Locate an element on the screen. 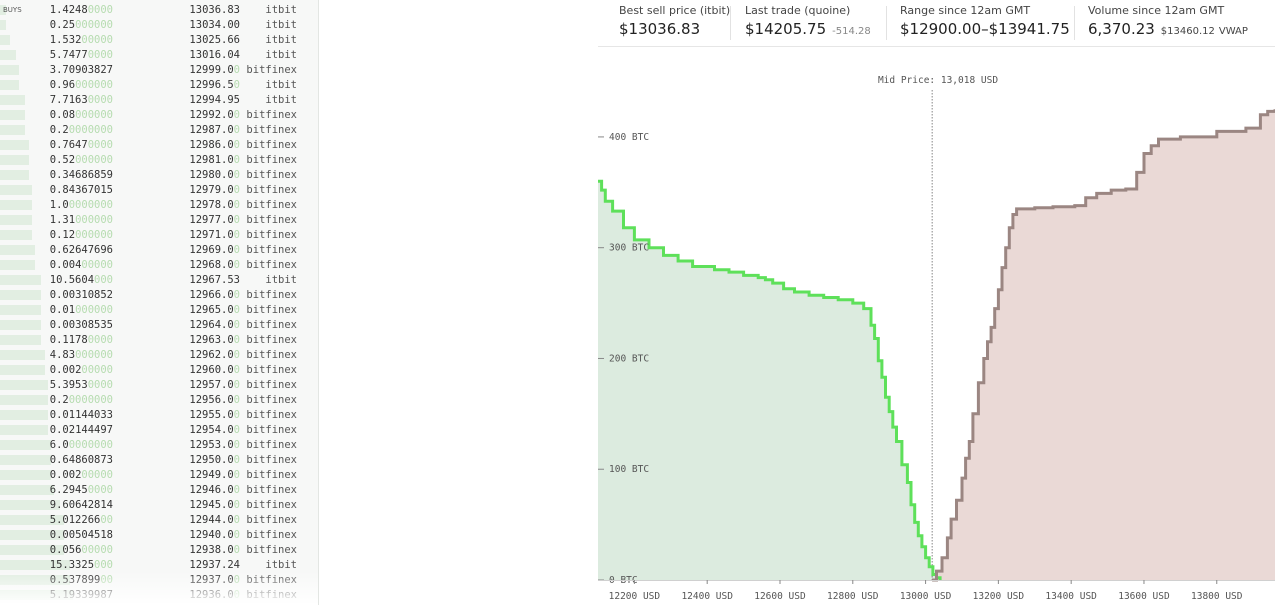 Image resolution: width=1275 pixels, height=605 pixels. order-book-row: 1.53200000 13025.66 itbit is located at coordinates (159, 40).